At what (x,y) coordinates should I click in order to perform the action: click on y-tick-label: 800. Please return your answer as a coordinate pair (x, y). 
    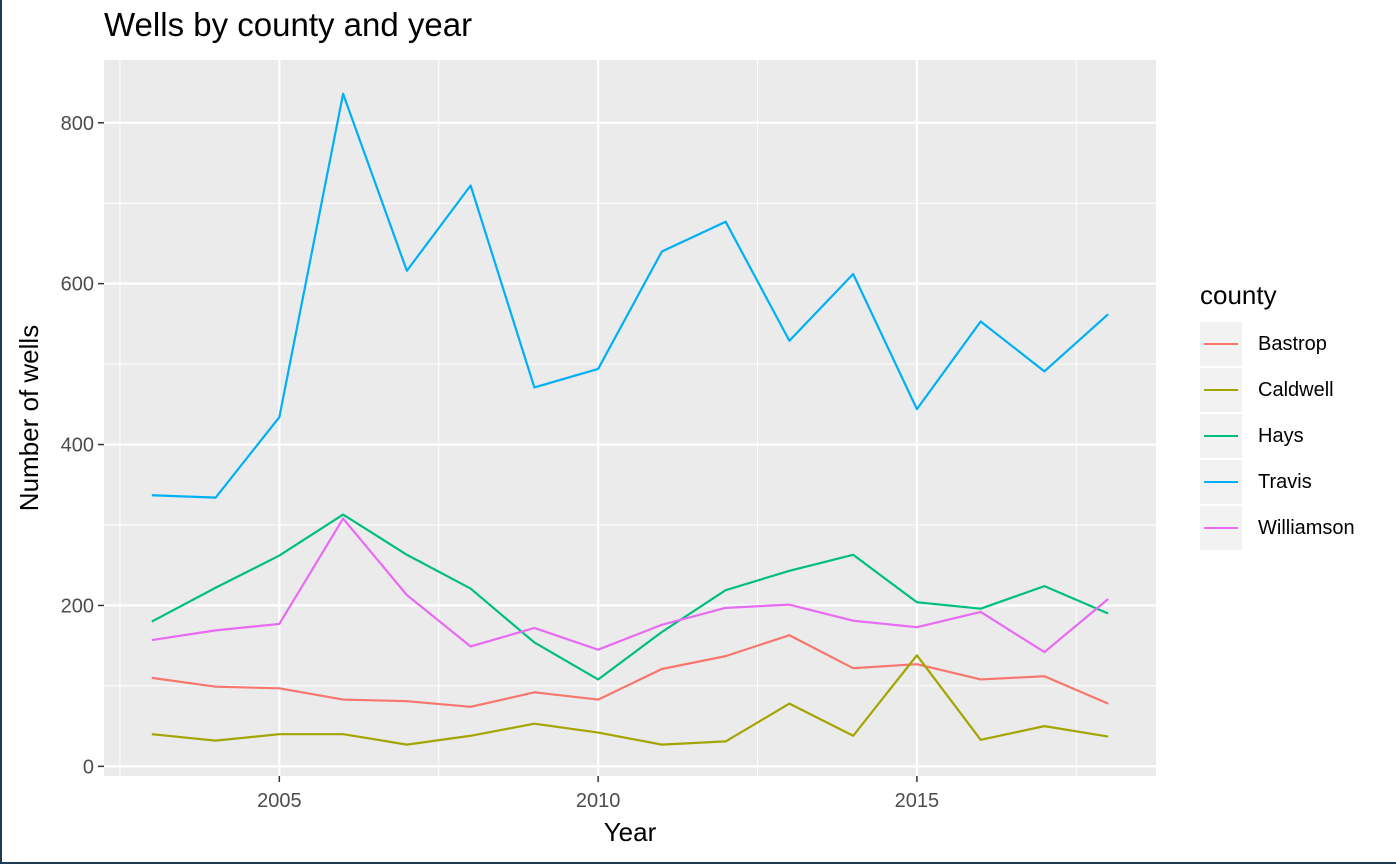
    Looking at the image, I should click on (77, 124).